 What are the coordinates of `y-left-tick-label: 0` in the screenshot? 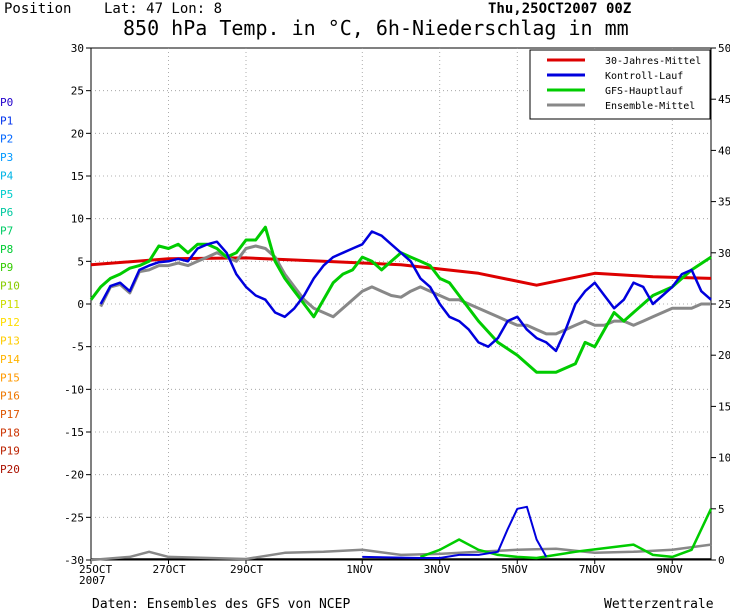 It's located at (80, 304).